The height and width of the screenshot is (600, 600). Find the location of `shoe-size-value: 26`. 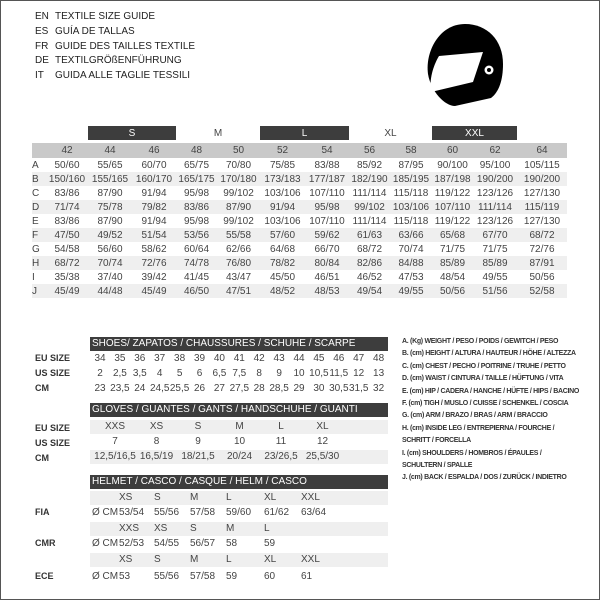

shoe-size-value: 26 is located at coordinates (199, 388).